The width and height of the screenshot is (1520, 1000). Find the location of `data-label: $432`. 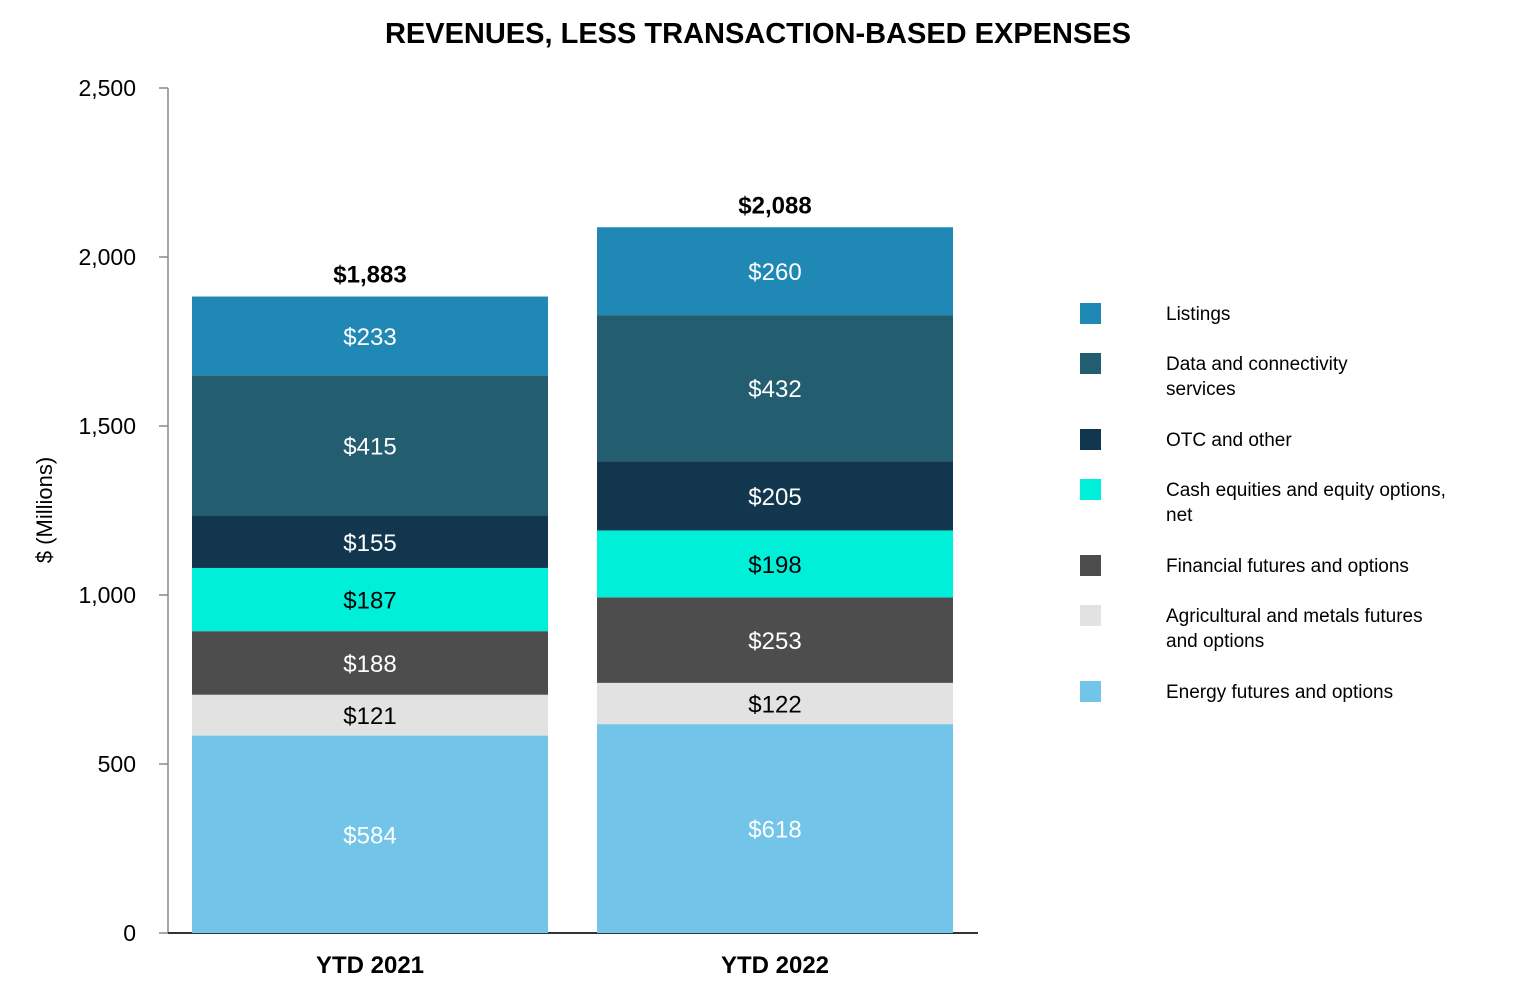

data-label: $432 is located at coordinates (774, 389).